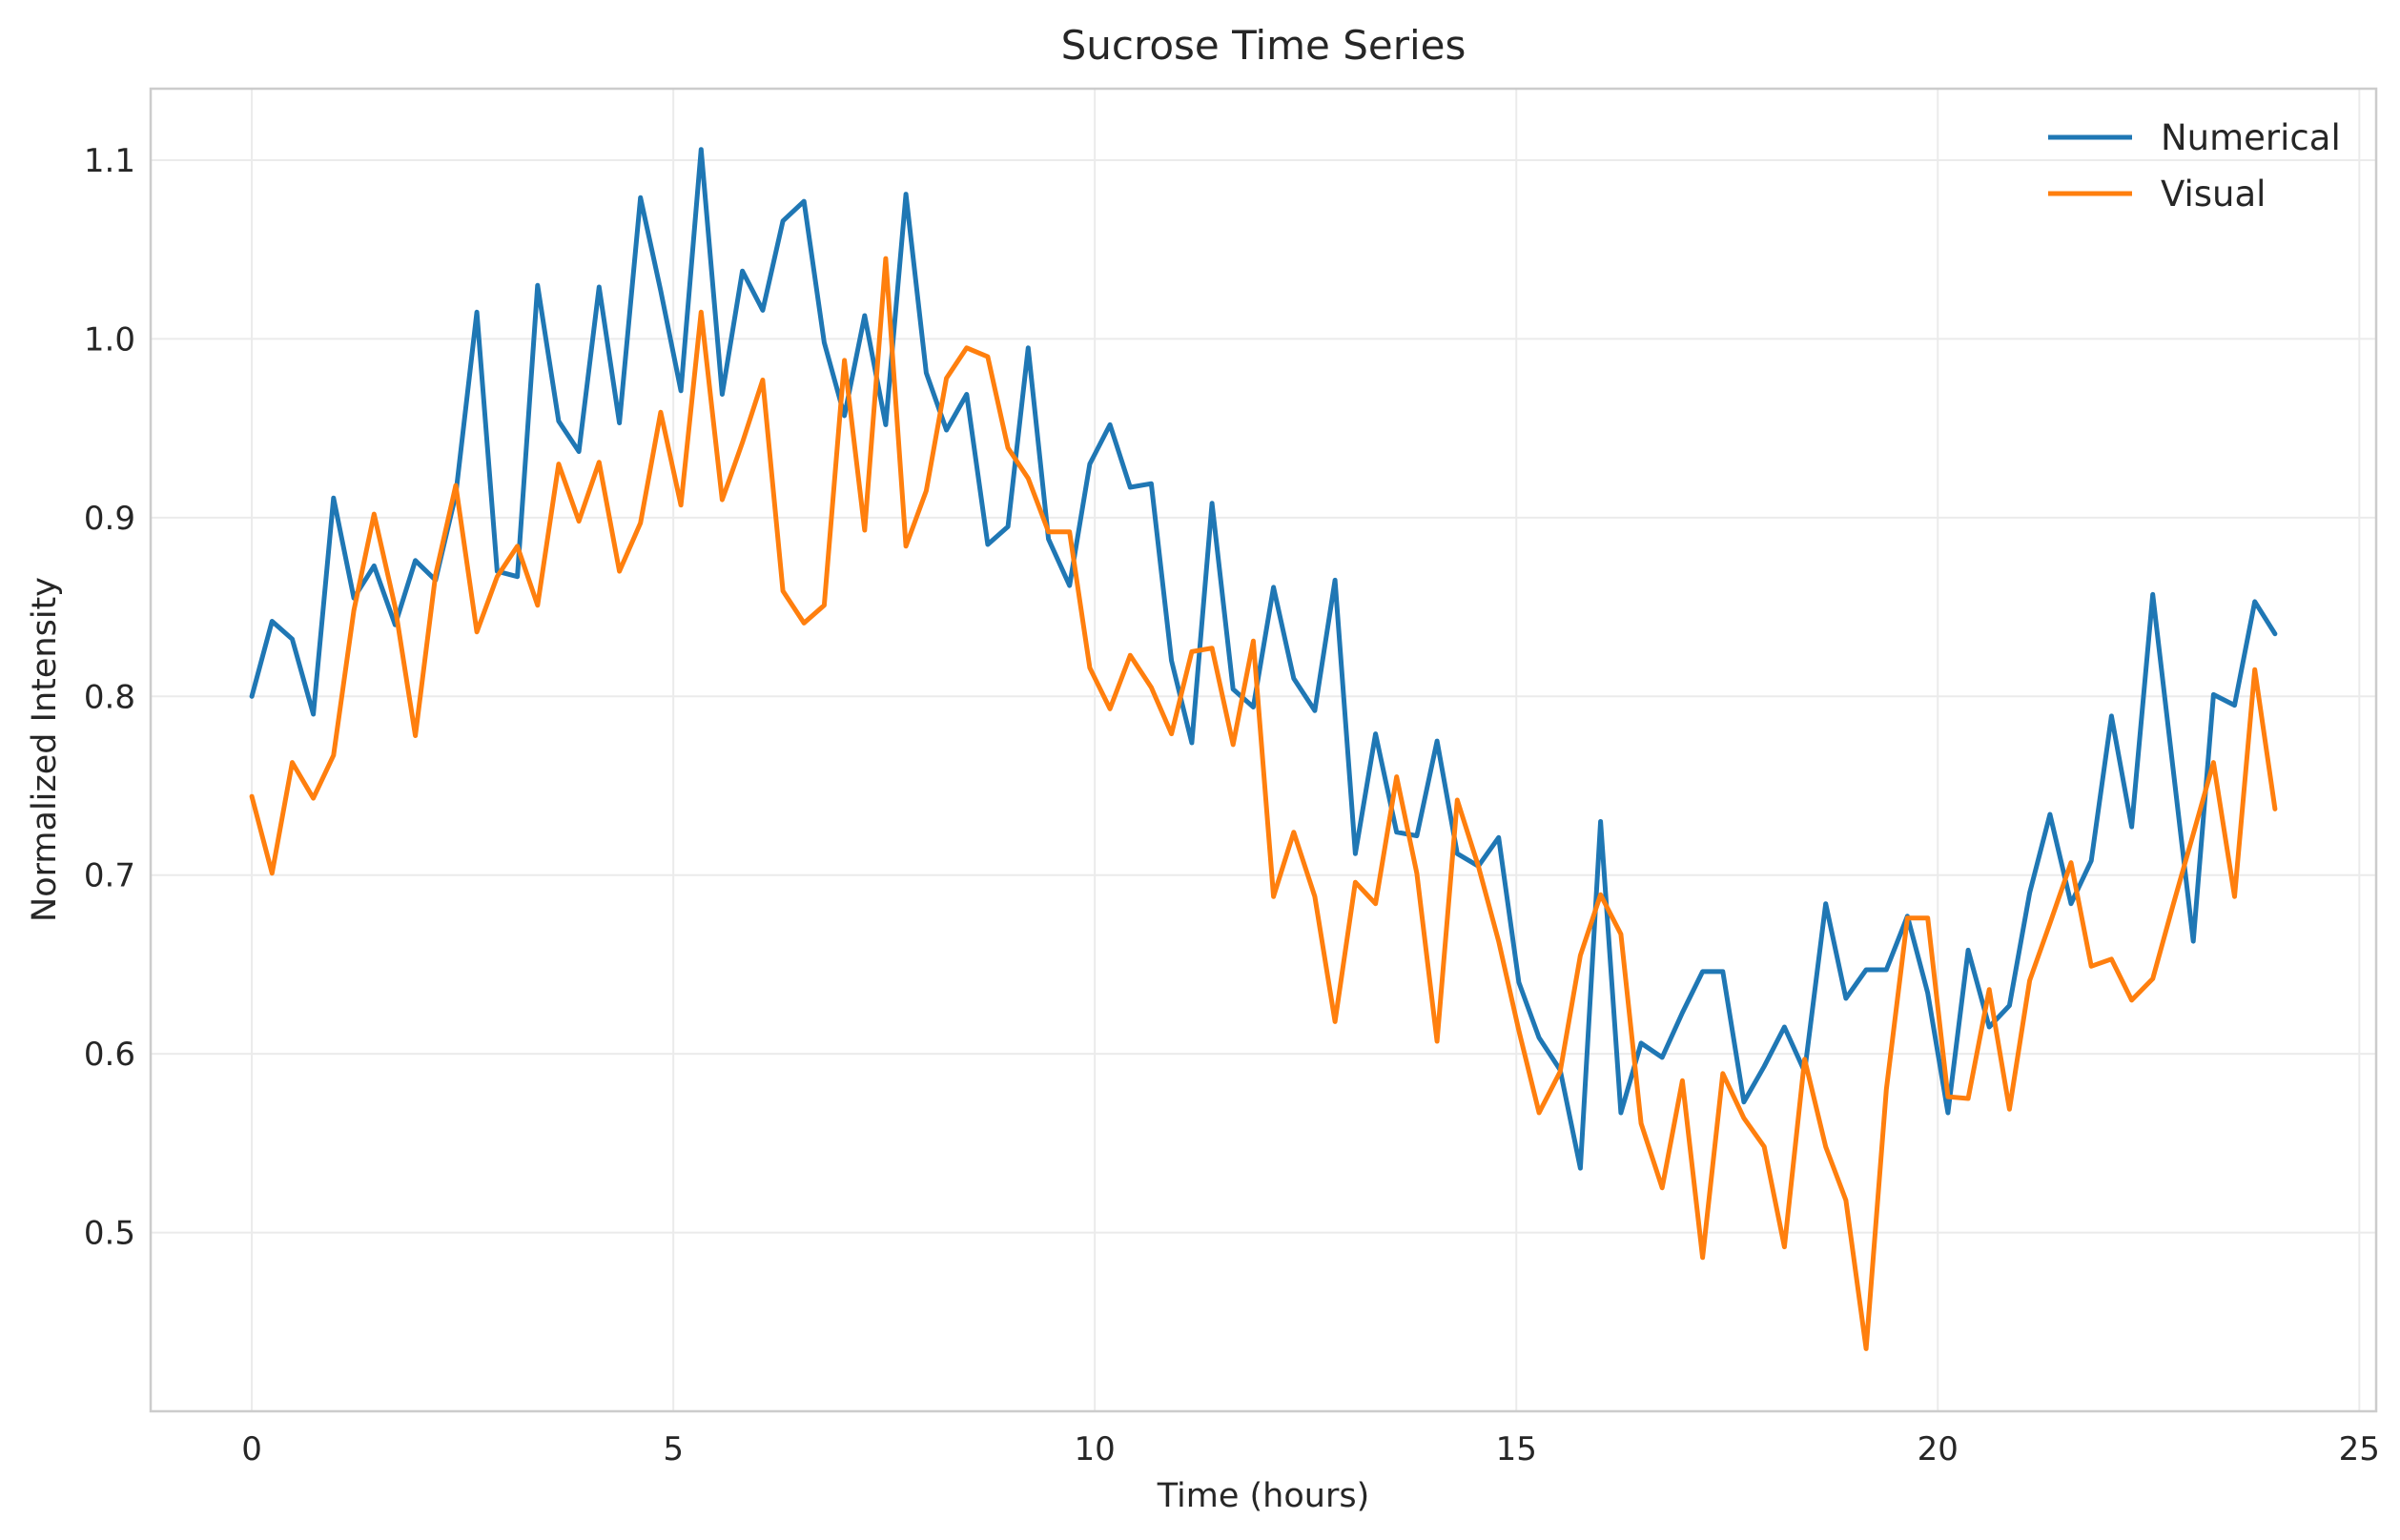  I want to click on x-tick-label: 5, so click(673, 1449).